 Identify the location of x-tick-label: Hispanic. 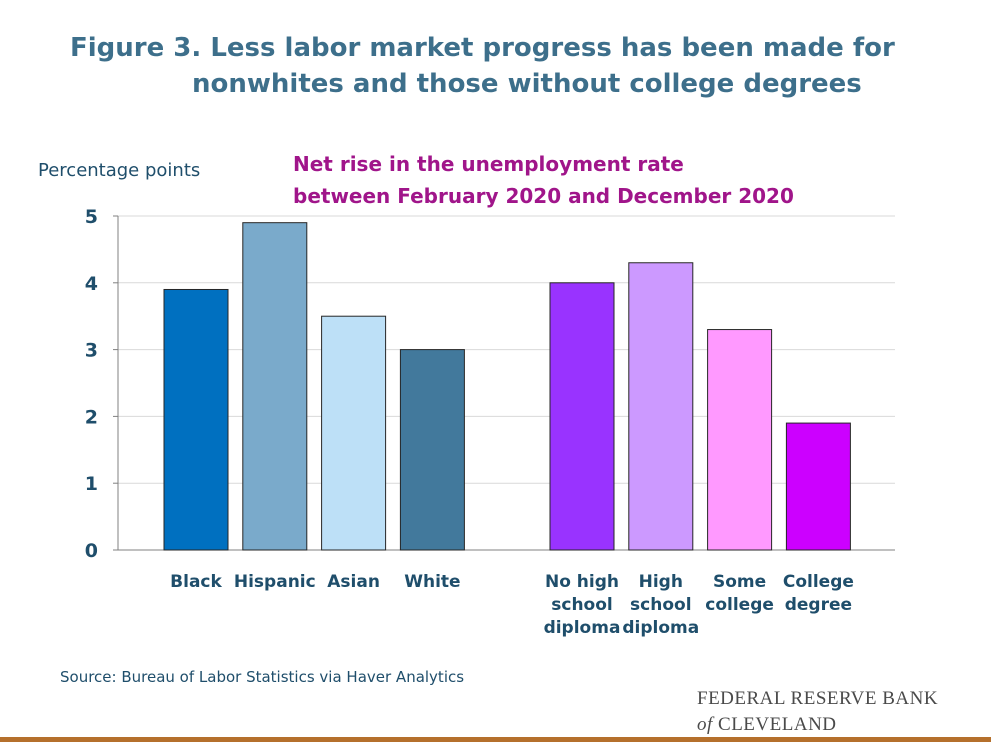
(275, 582).